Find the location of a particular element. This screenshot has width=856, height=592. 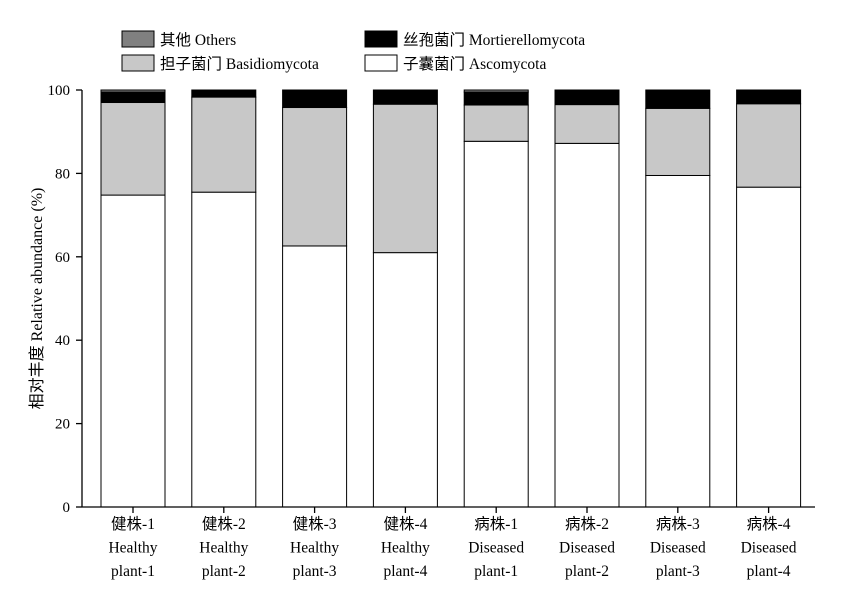

y-ticks: 0 20 40 60 80 100 is located at coordinates (65, 299).